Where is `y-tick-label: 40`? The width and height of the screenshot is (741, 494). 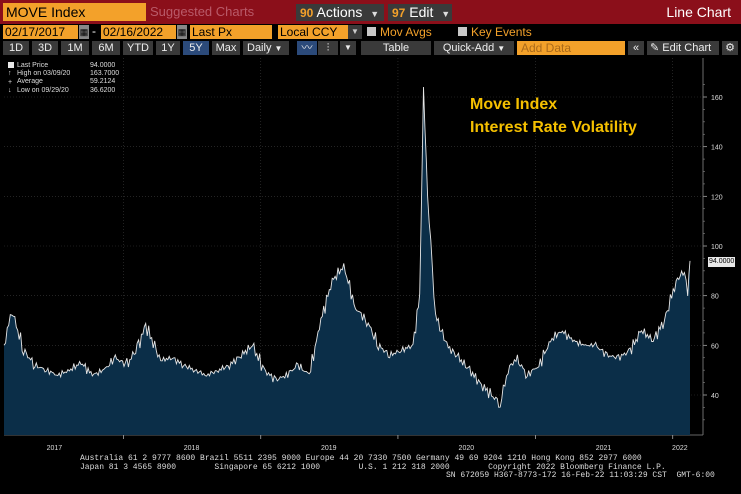
y-tick-label: 40 is located at coordinates (715, 396).